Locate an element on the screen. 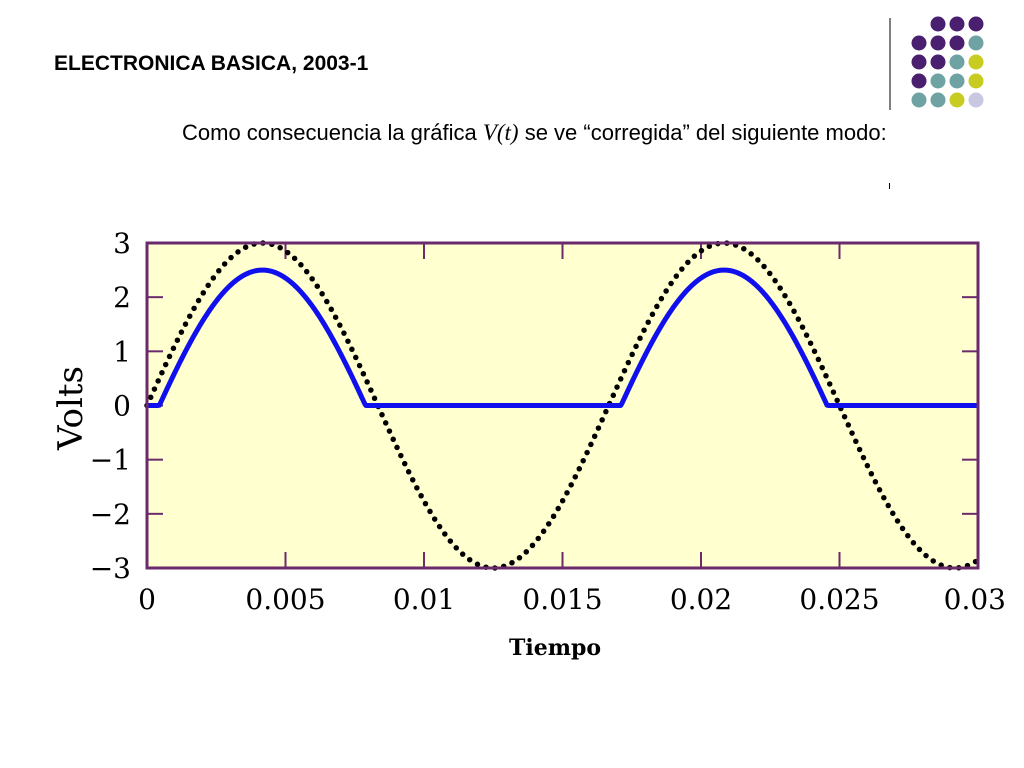  x-axis-label: Tiempo is located at coordinates (555, 648).